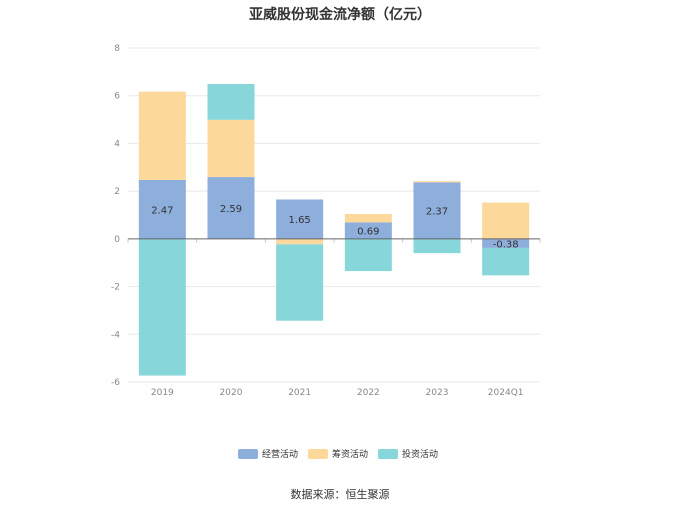  Describe the element at coordinates (231, 393) in the screenshot. I see `x-tick-label: 2020` at that location.